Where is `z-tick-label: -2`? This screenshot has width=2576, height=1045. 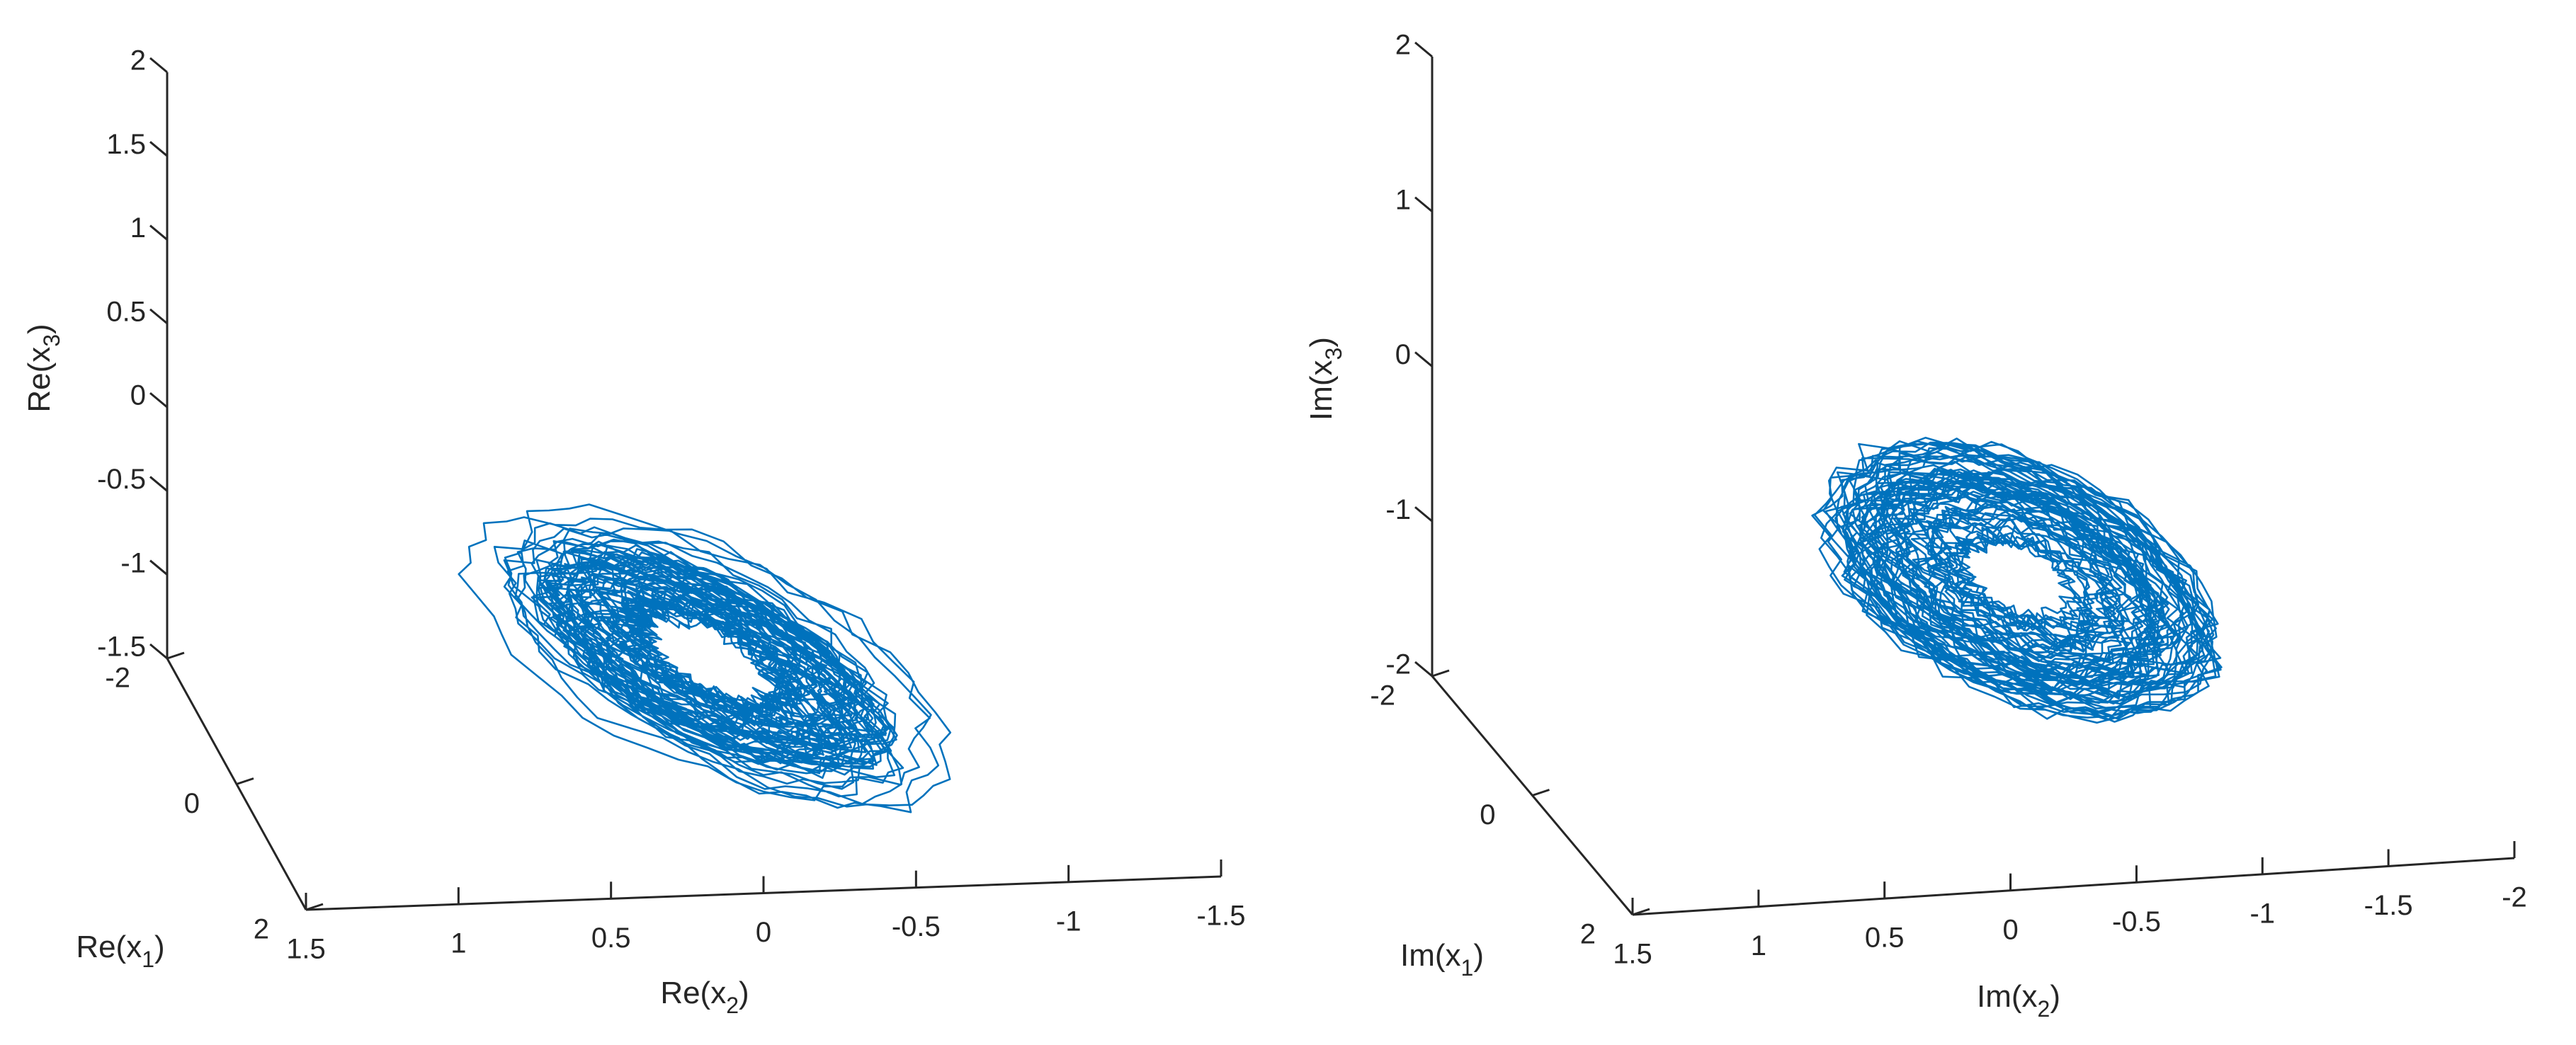
z-tick-label: -2 is located at coordinates (1398, 664).